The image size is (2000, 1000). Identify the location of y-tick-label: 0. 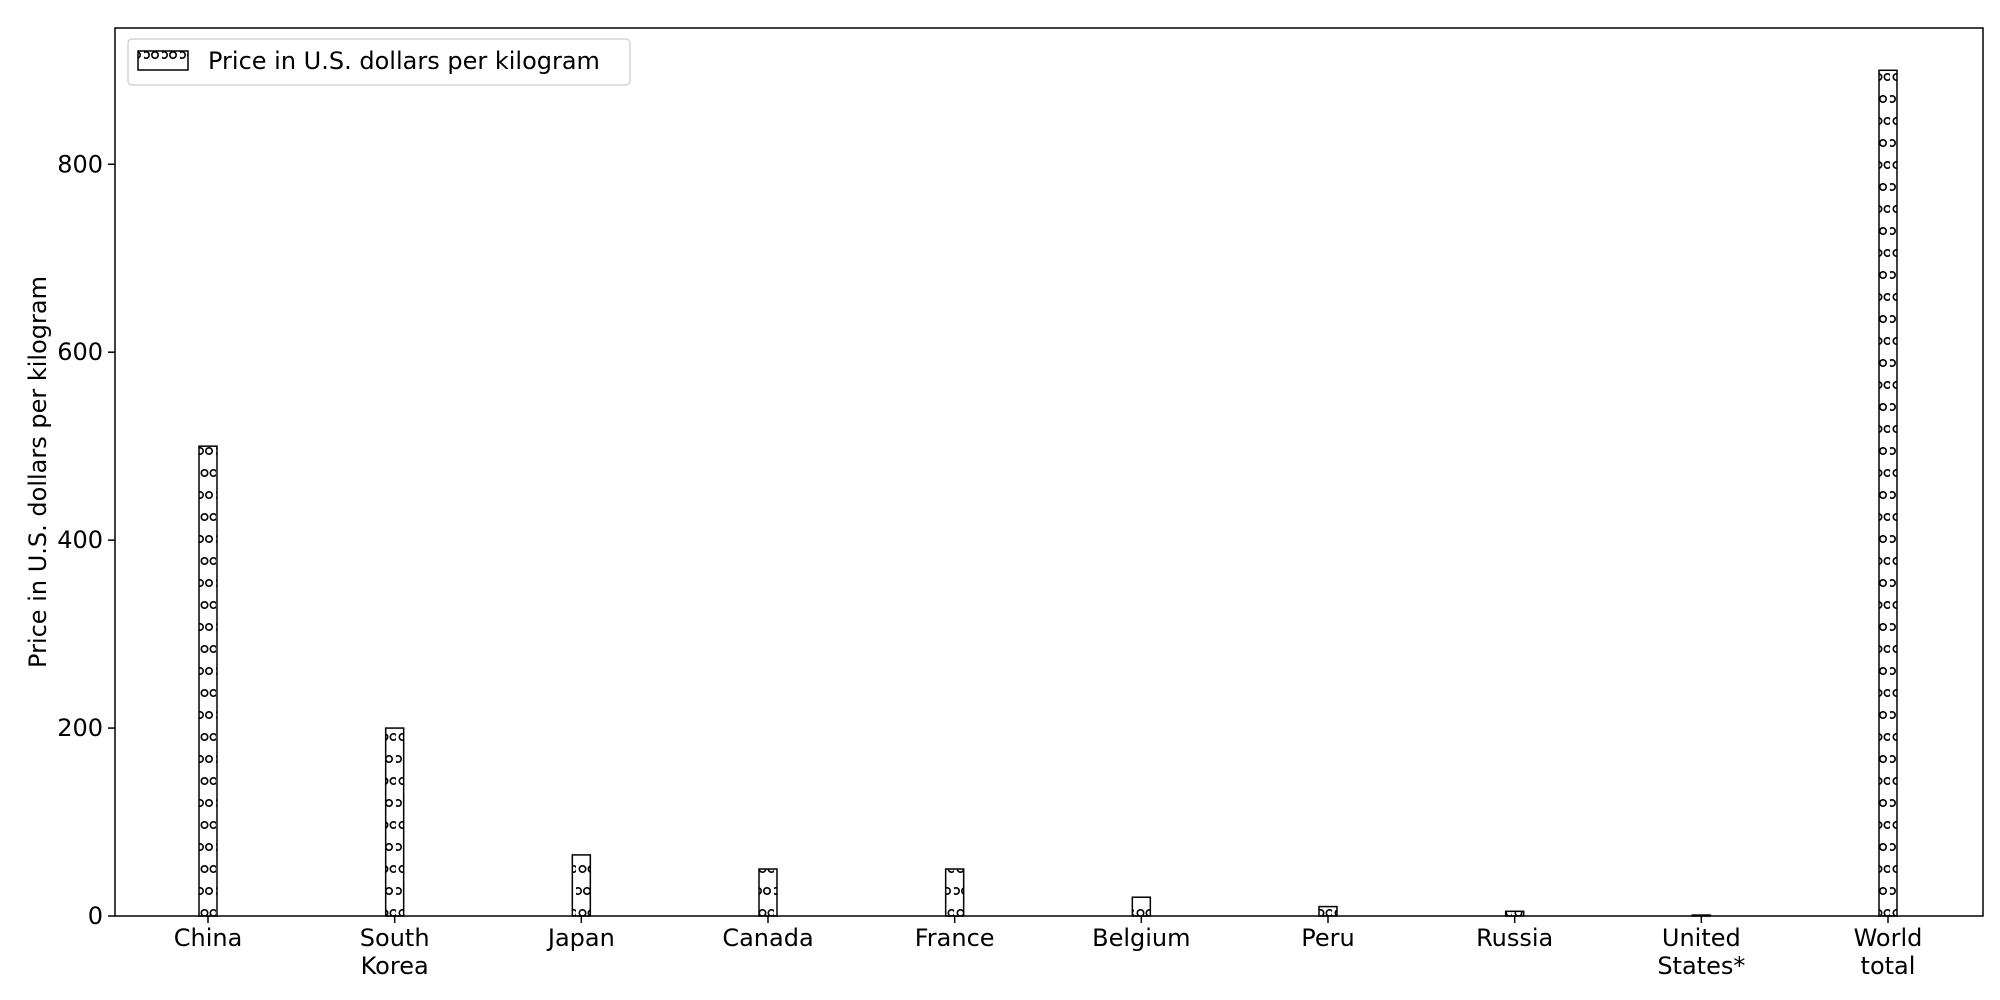
(95, 916).